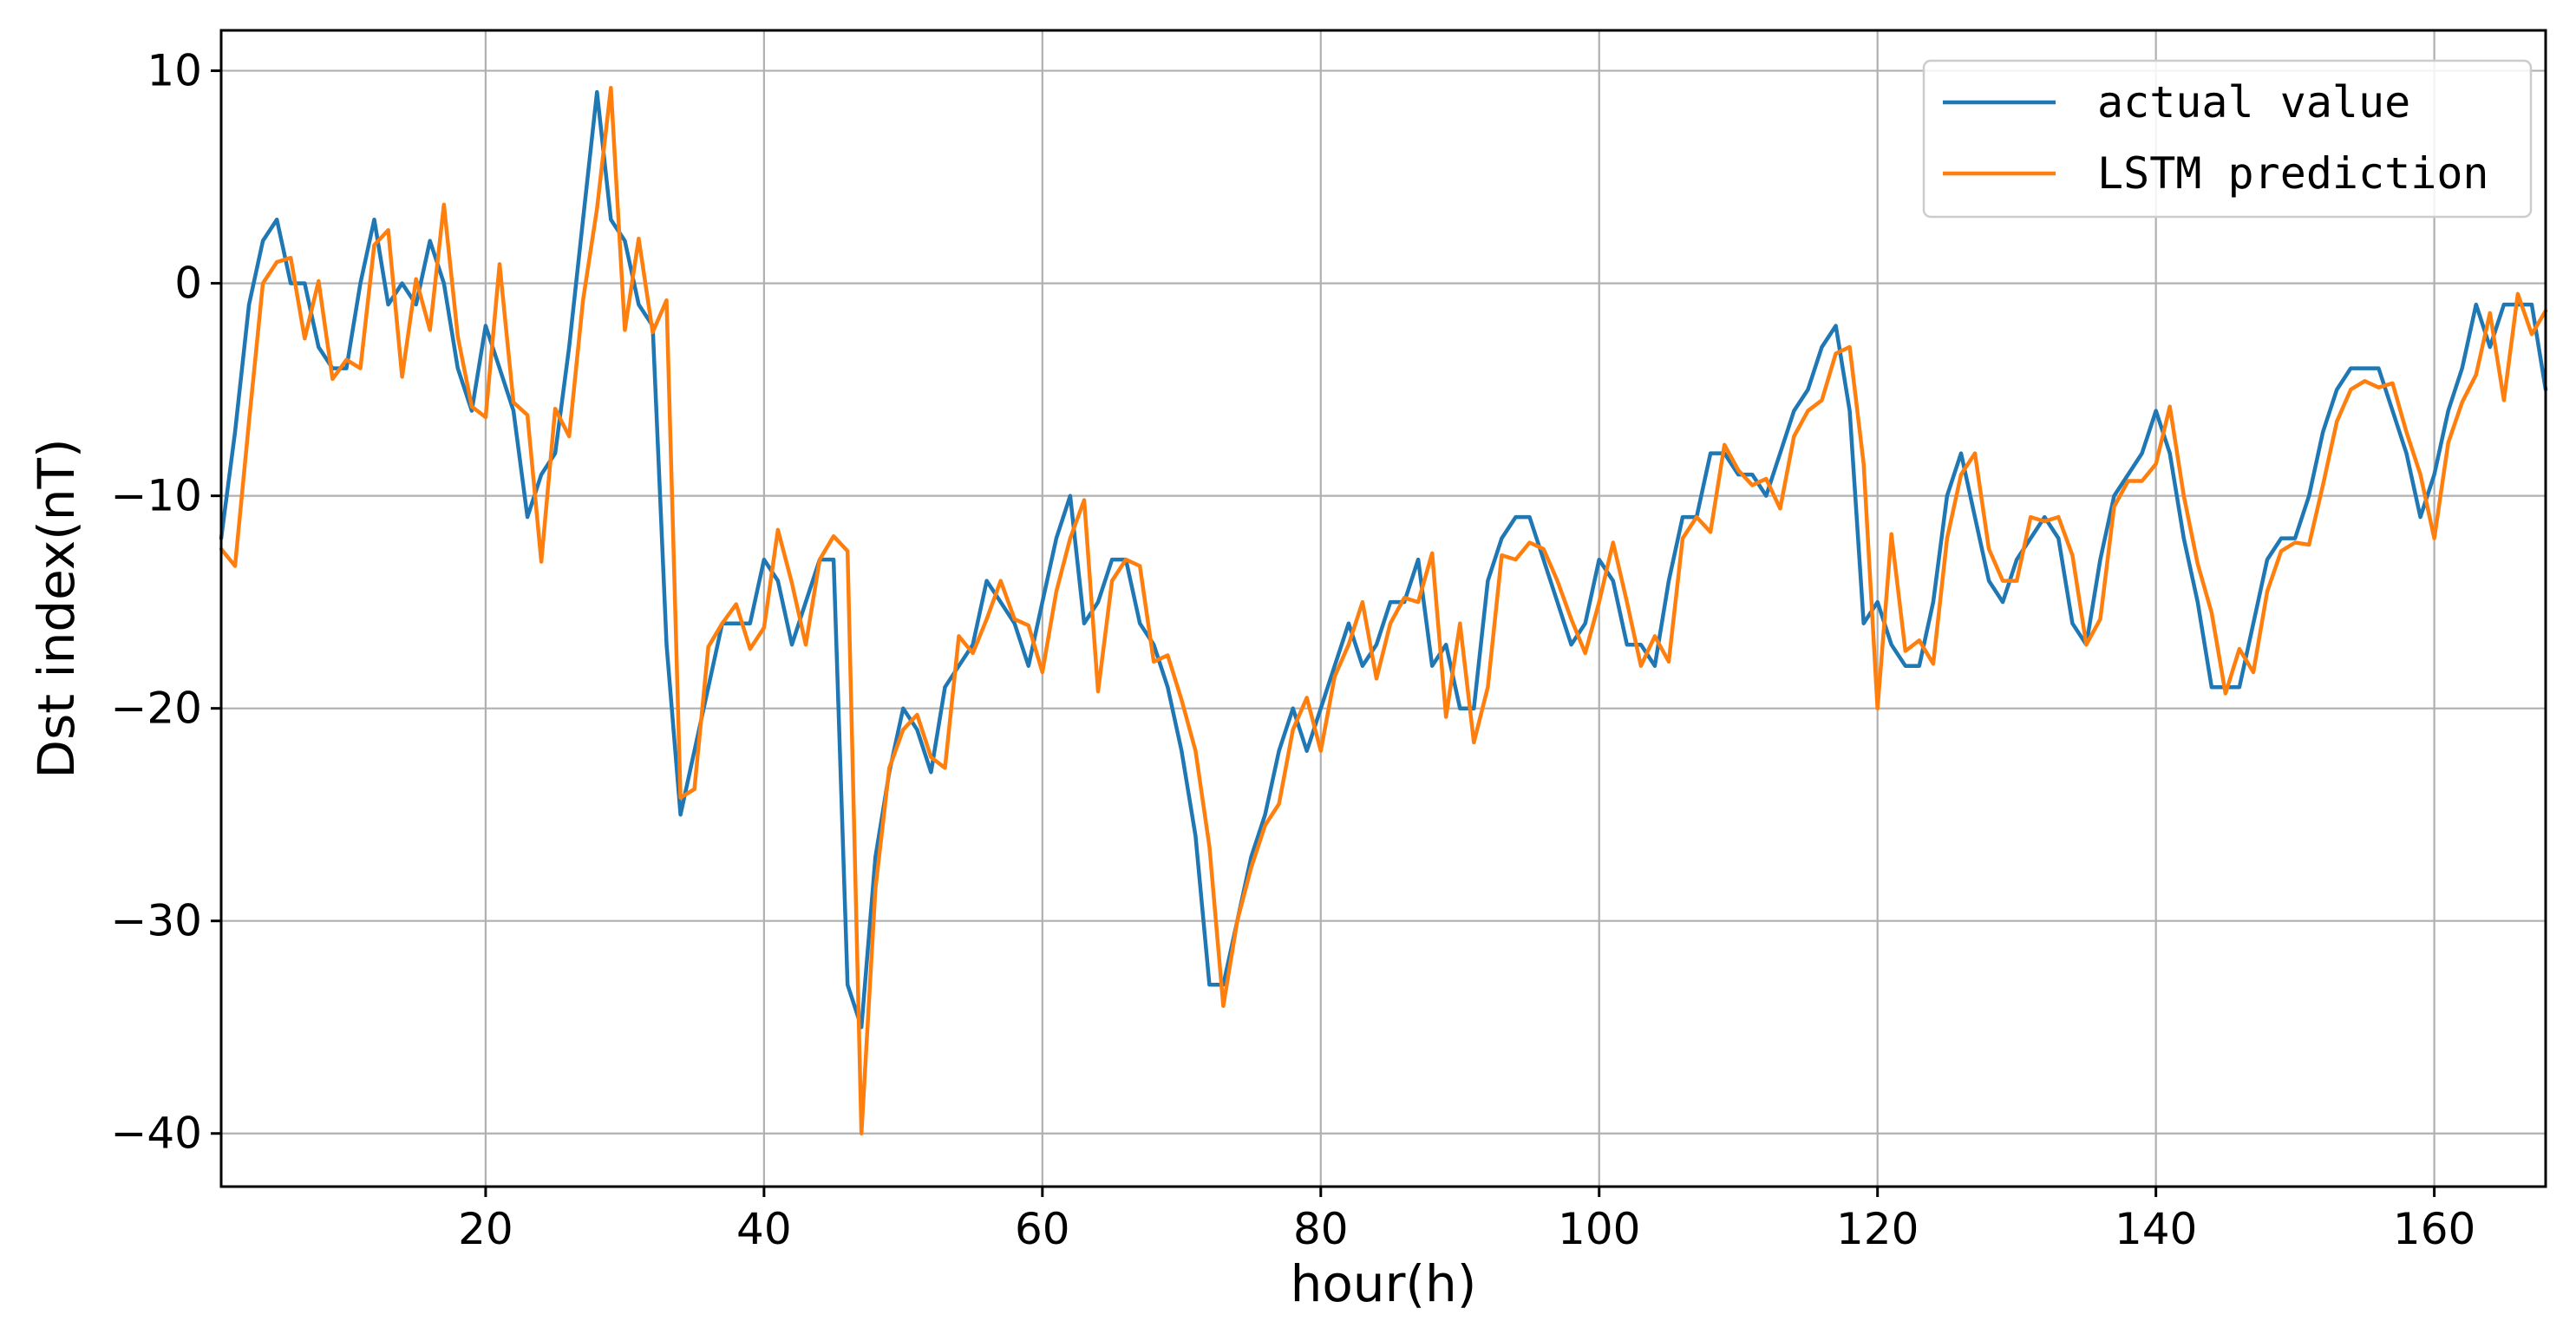  What do you see at coordinates (156, 921) in the screenshot?
I see `y-tick-label: −30` at bounding box center [156, 921].